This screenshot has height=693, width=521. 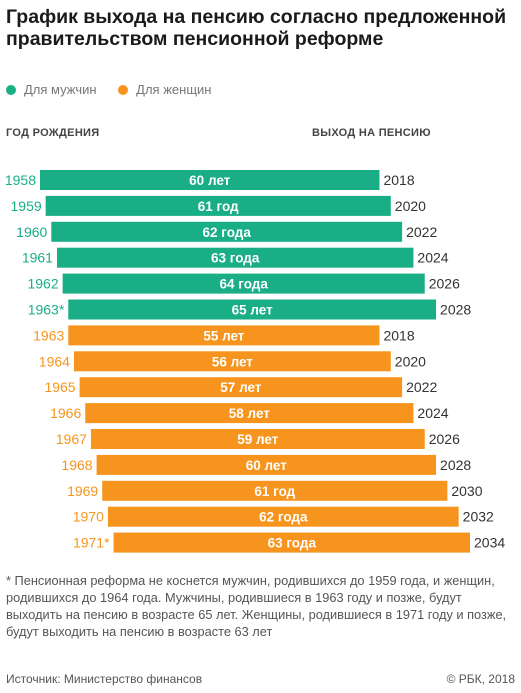 I want to click on women-retirement-year-label: 2022, so click(x=421, y=387).